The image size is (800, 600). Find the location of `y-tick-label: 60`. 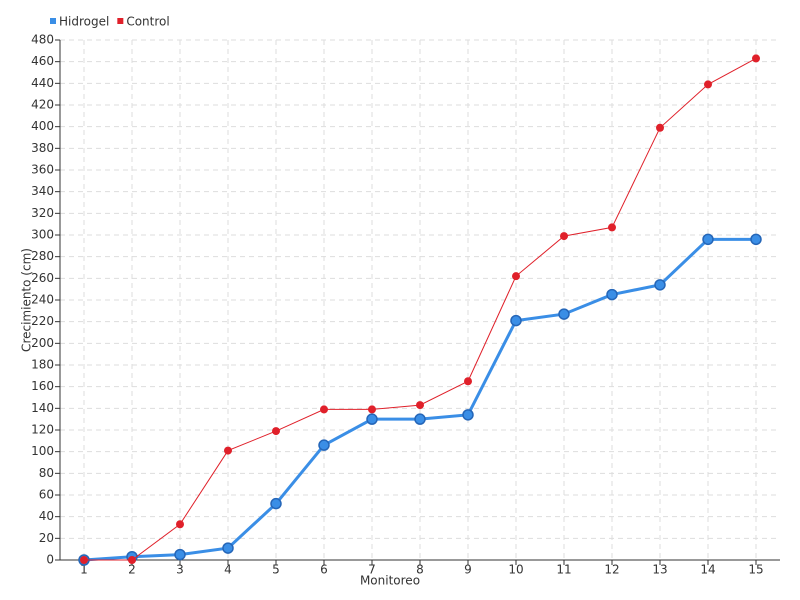

y-tick-label: 60 is located at coordinates (46, 495).